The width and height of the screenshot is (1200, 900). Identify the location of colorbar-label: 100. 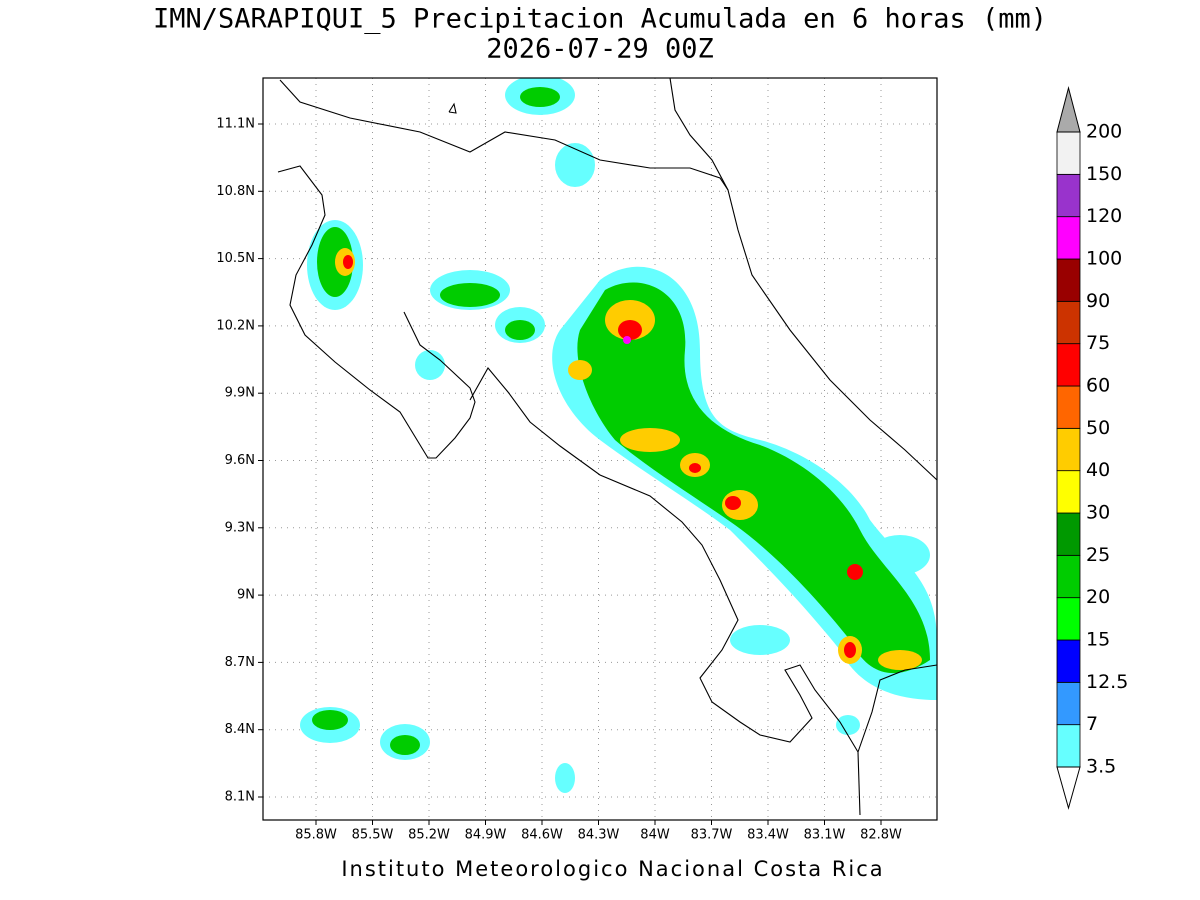
(1104, 259).